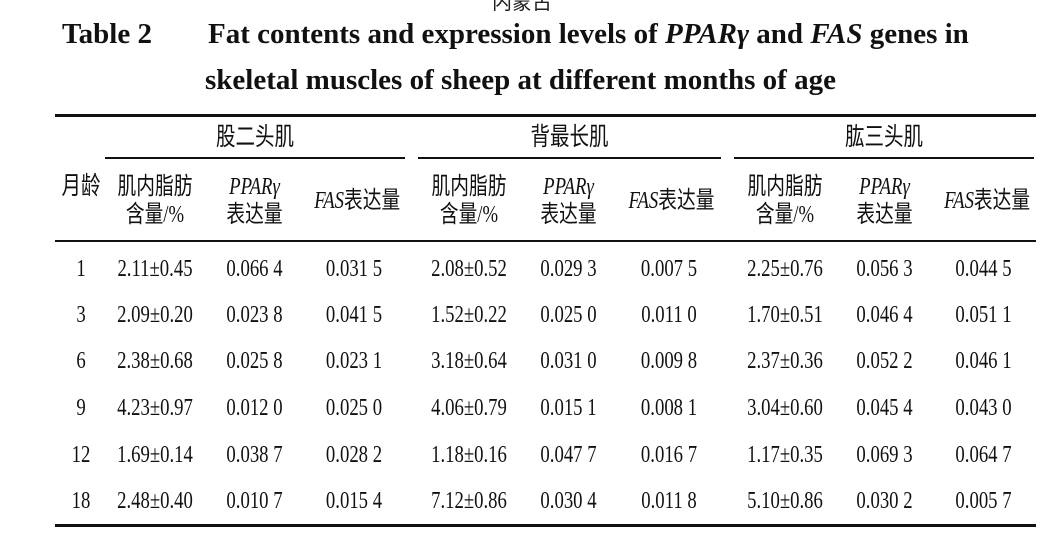 The image size is (1056, 534). I want to click on table-label: Table 2, so click(107, 34).